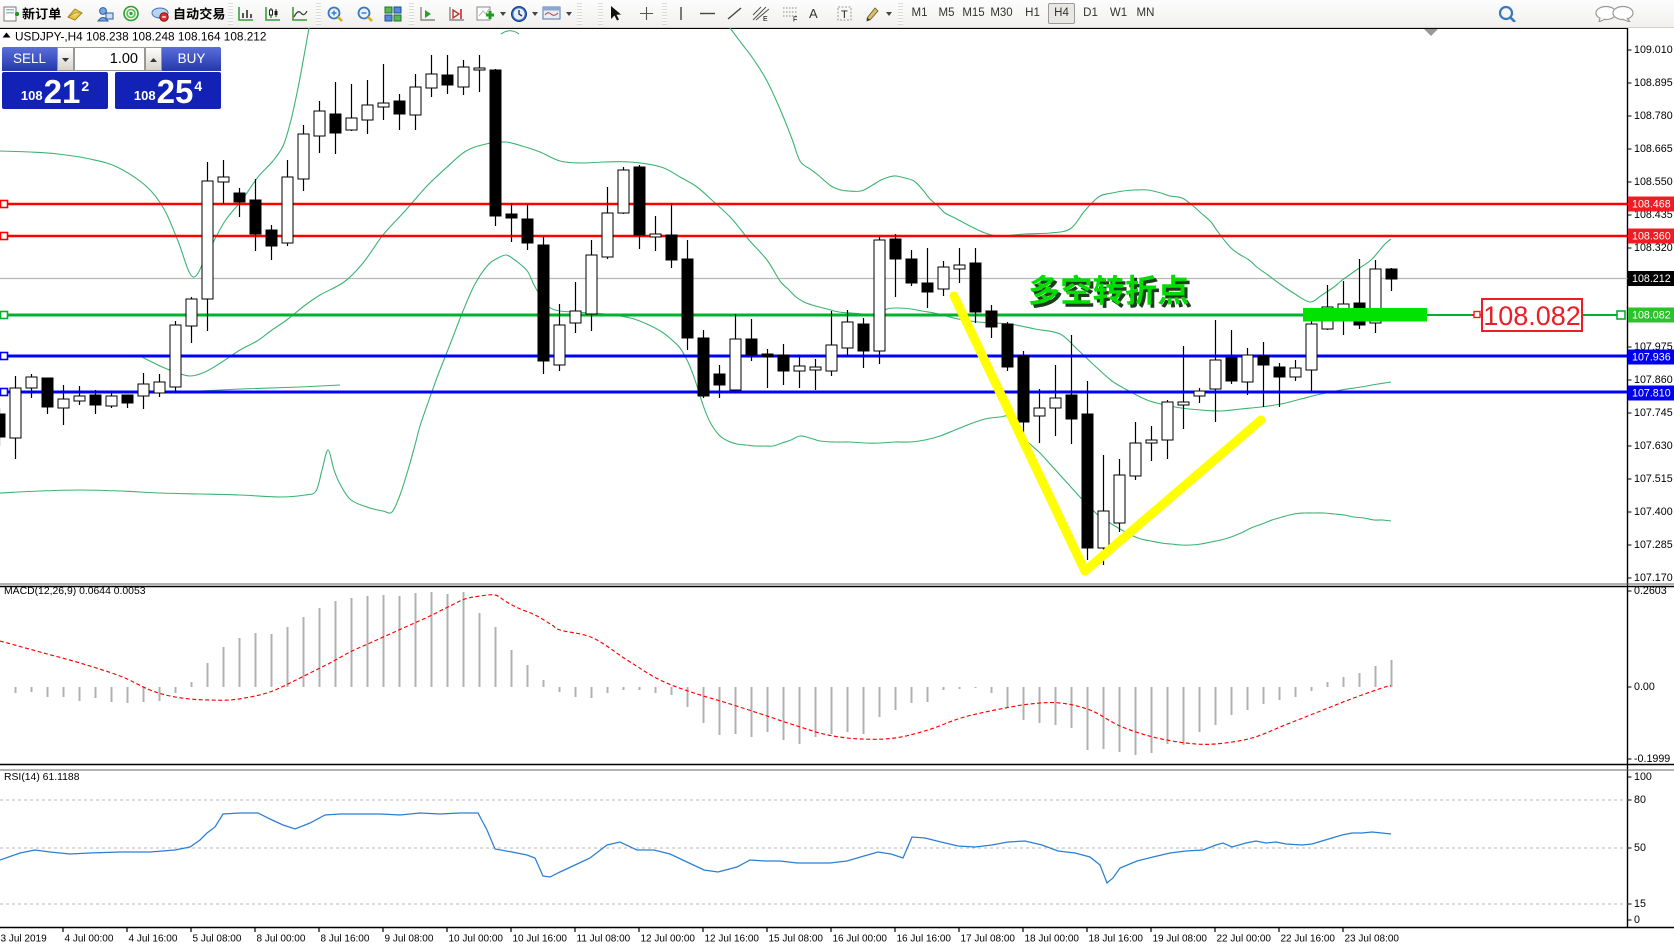 Image resolution: width=1674 pixels, height=948 pixels. Describe the element at coordinates (540, 939) in the screenshot. I see `svg-text: 10 Jul 16:00` at that location.